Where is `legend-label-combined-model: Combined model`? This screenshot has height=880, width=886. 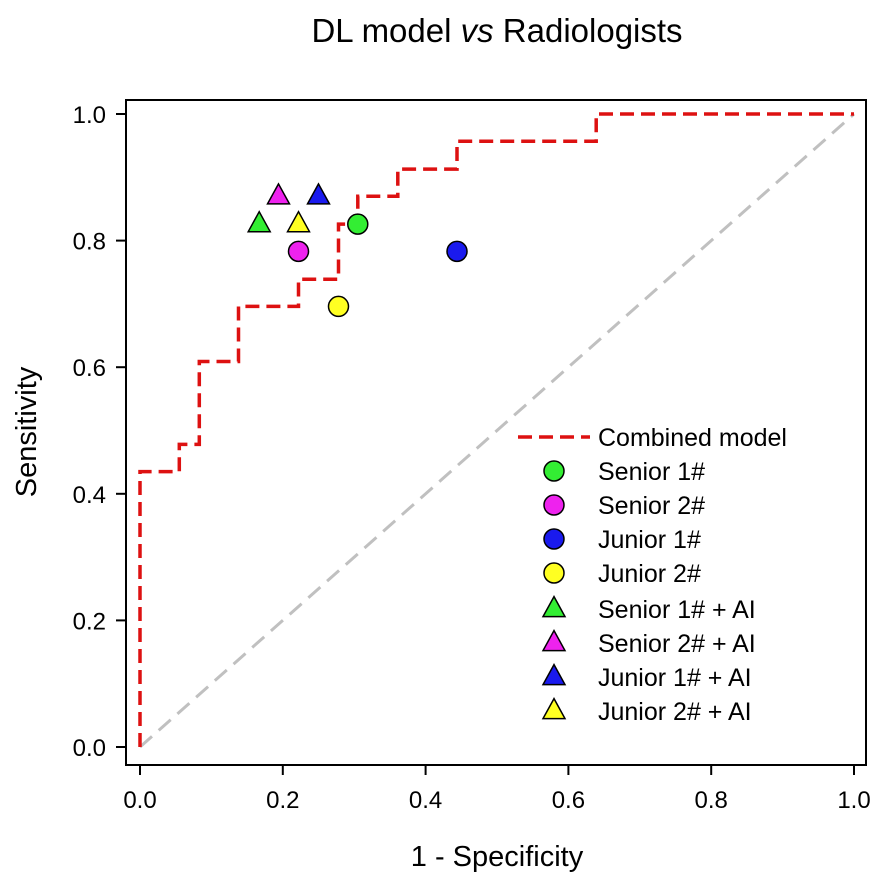
legend-label-combined-model: Combined model is located at coordinates (692, 438).